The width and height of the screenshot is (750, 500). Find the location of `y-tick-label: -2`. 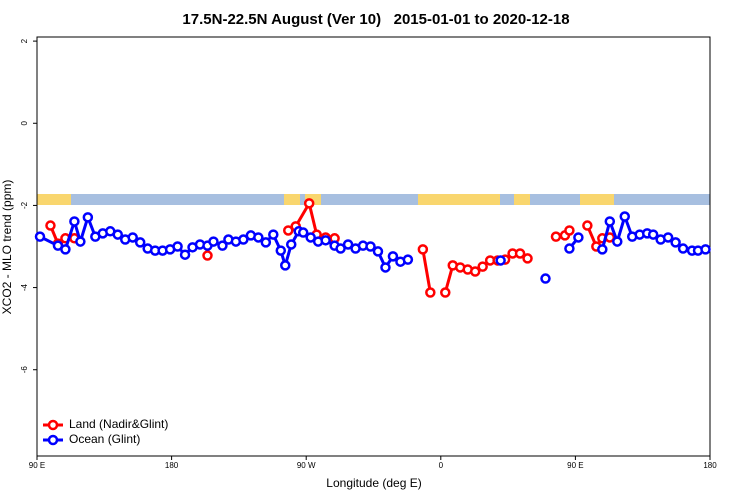

y-tick-label: -2 is located at coordinates (24, 205).